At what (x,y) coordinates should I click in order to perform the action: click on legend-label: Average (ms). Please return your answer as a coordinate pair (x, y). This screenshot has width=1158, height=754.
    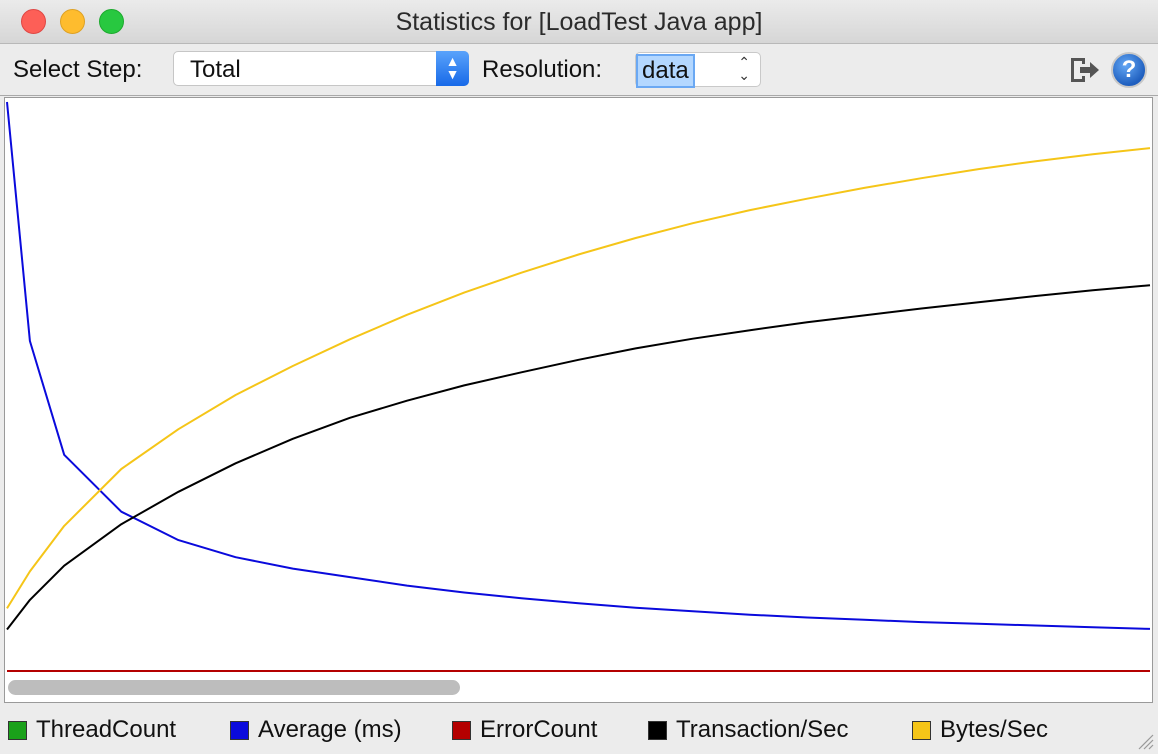
    Looking at the image, I should click on (330, 729).